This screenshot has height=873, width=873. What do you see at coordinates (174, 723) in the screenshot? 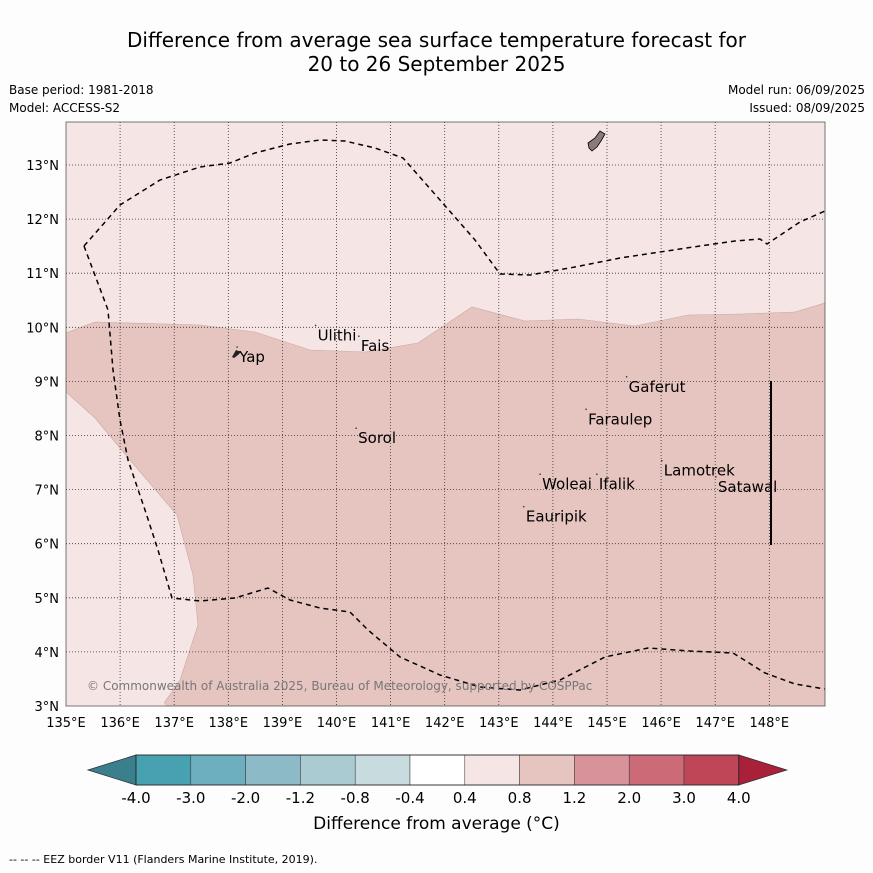
I see `lon-tick-label: 137°E` at bounding box center [174, 723].